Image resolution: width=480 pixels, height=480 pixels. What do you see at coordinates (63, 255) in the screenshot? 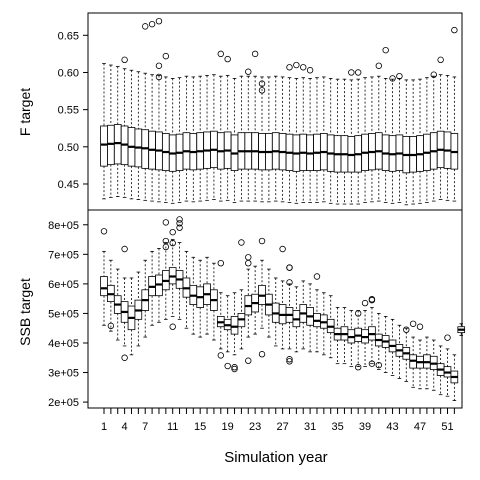
I see `y-tick-label: 7e+05` at bounding box center [63, 255].